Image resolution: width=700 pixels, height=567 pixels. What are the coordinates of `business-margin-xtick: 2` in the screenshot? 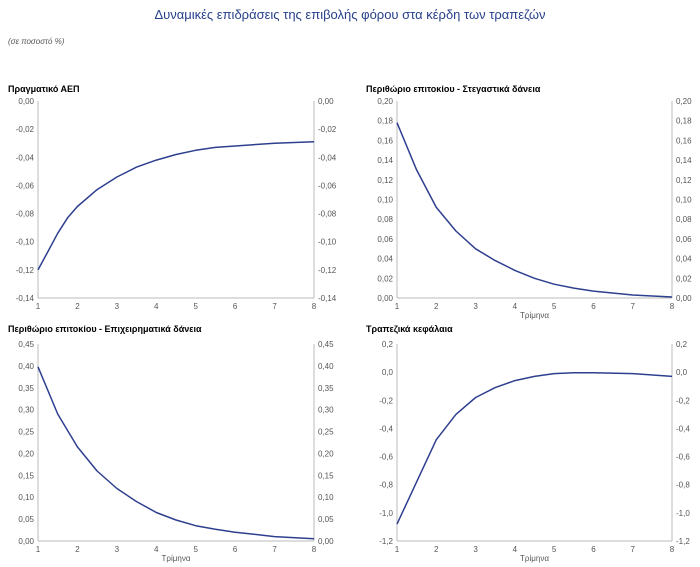 It's located at (77, 549).